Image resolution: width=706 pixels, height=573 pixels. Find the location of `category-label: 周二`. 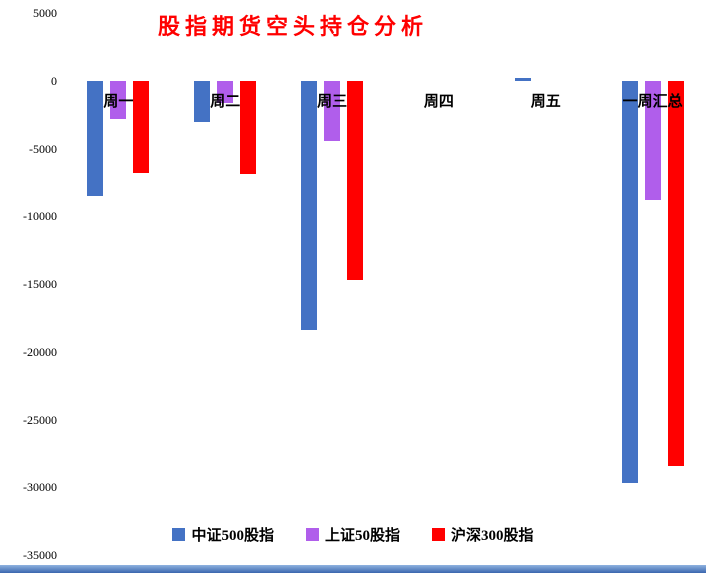

category-label: 周二 is located at coordinates (225, 102).